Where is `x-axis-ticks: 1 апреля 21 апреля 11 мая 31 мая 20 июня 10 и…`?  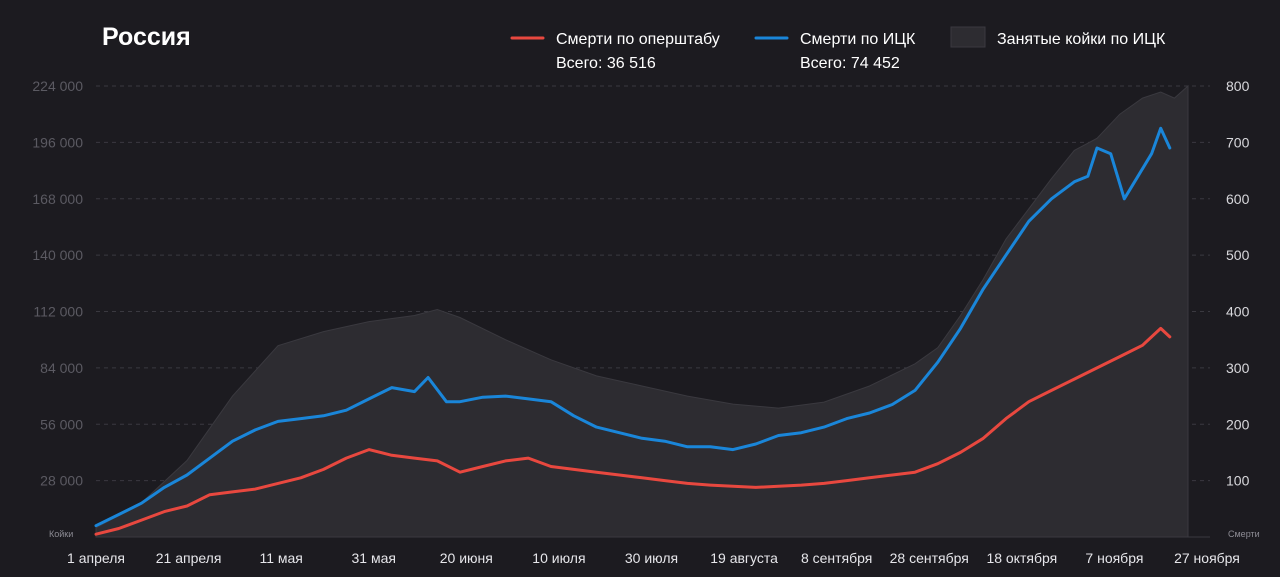
x-axis-ticks: 1 апреля 21 апреля 11 мая 31 мая 20 июня 10 и… is located at coordinates (653, 558).